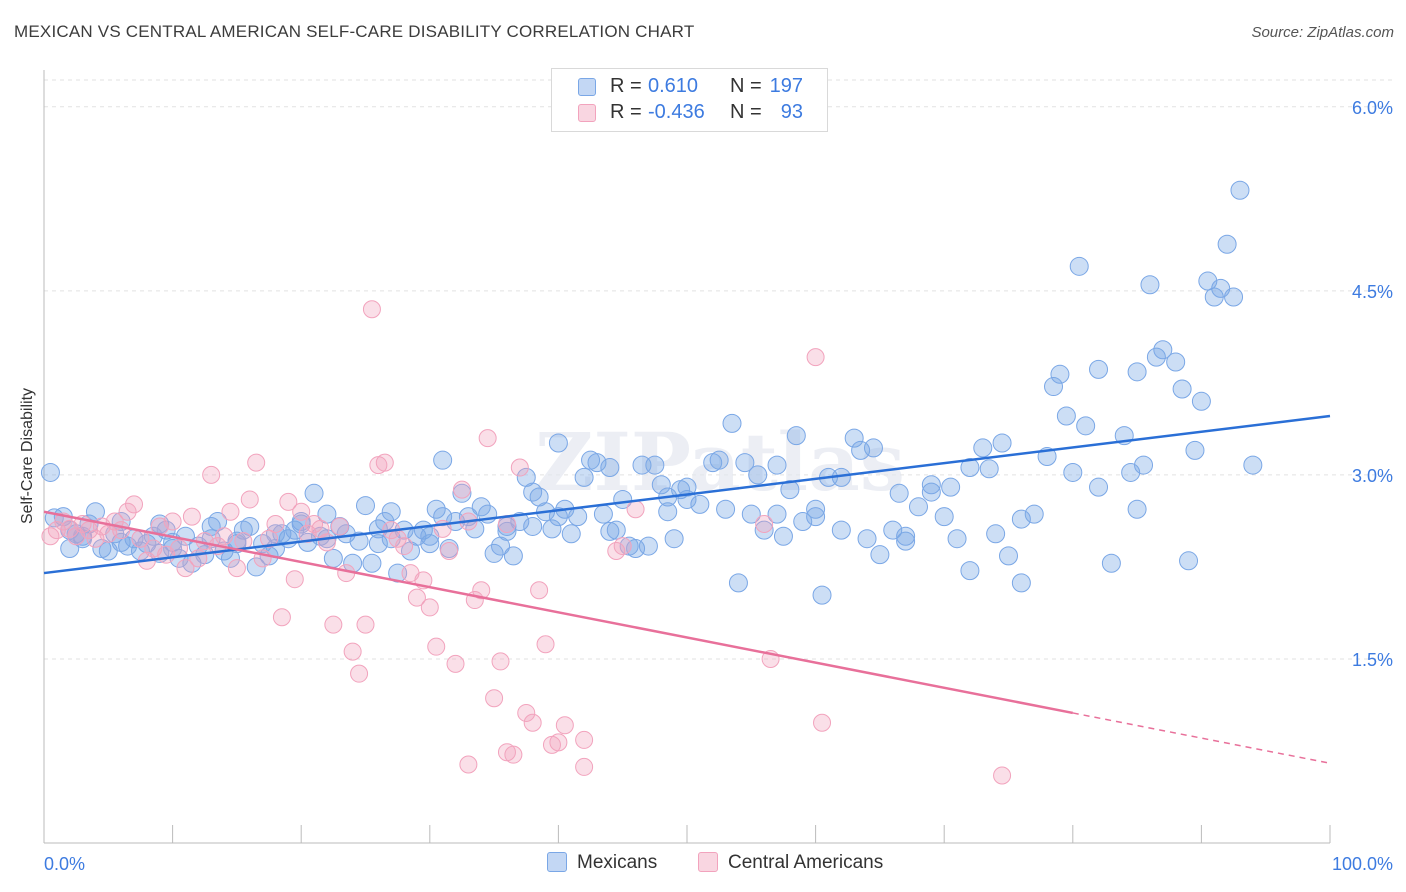  I want to click on watermark-text: ZIPatlas, so click(720, 462).